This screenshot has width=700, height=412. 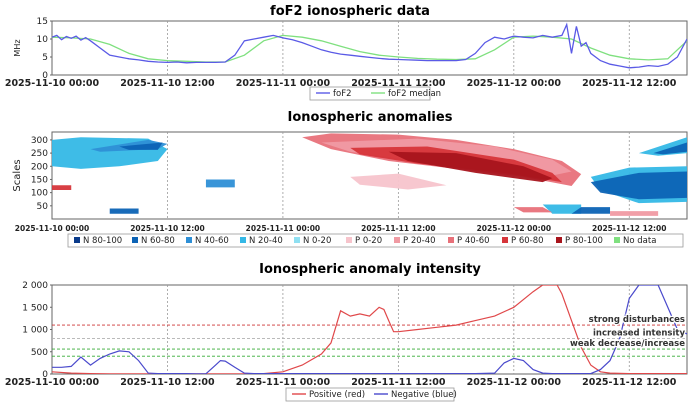 What do you see at coordinates (584, 241) in the screenshot?
I see `legend-label: P 80-100` at bounding box center [584, 241].